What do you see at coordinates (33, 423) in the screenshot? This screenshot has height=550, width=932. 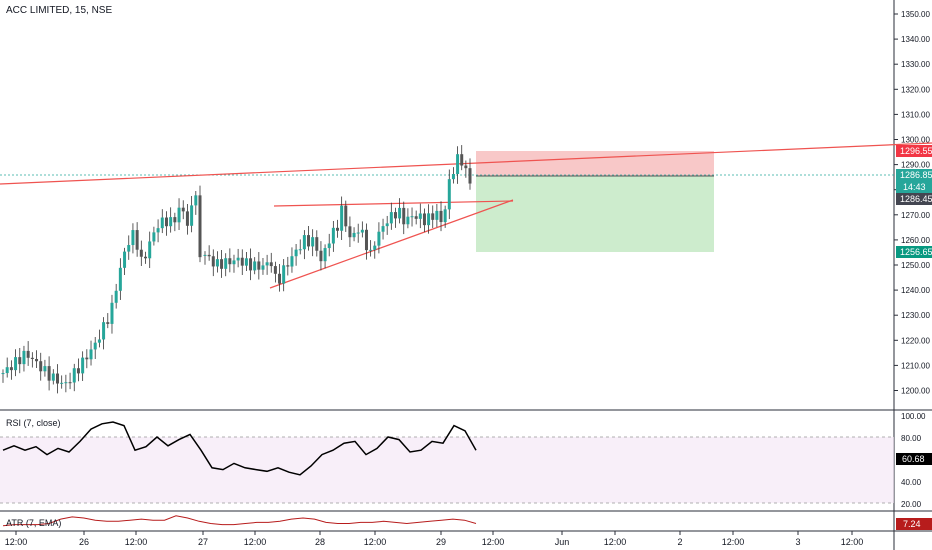 I see `rsi-title: RSI (7, close)` at bounding box center [33, 423].